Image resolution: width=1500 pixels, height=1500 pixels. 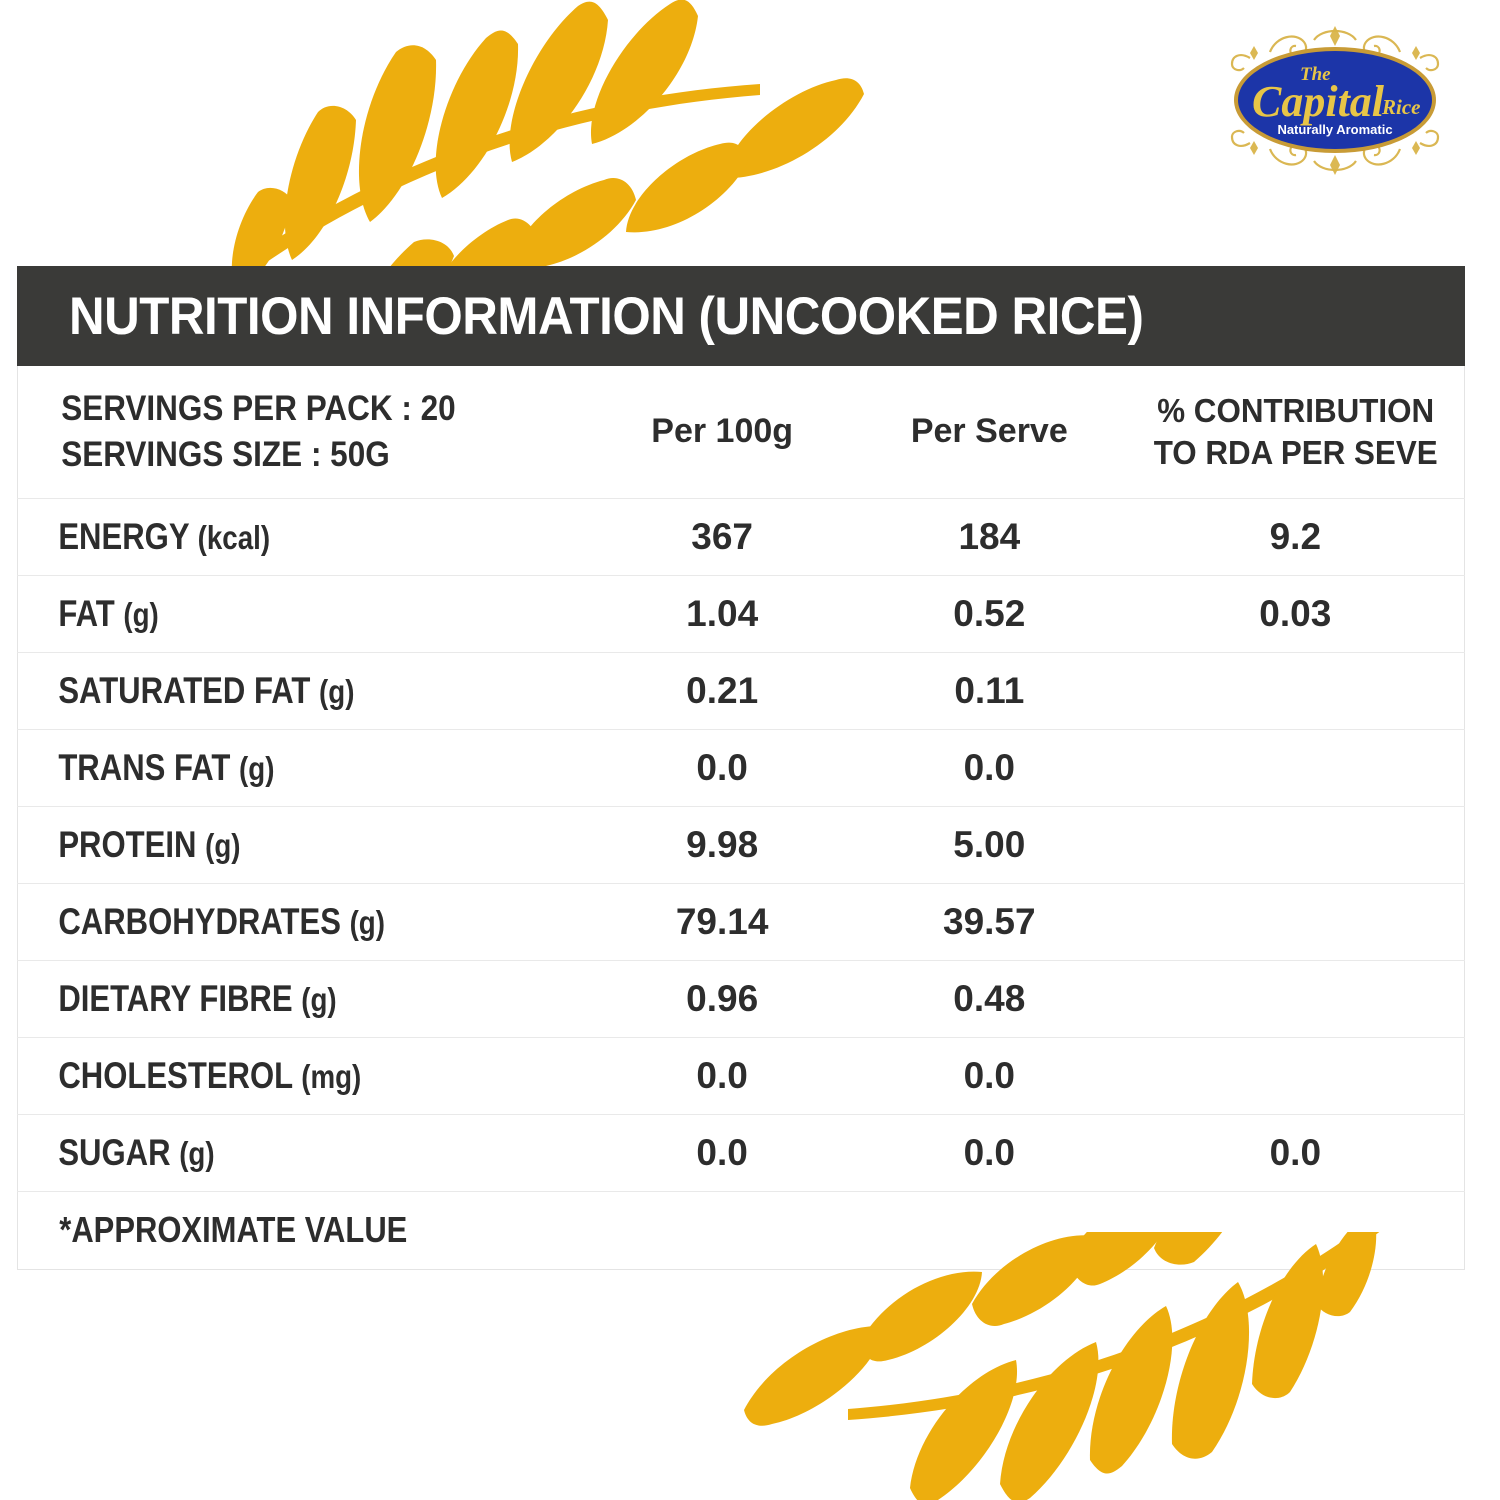 What do you see at coordinates (204, 921) in the screenshot?
I see `nutrient-name: CARBOHYDRATES` at bounding box center [204, 921].